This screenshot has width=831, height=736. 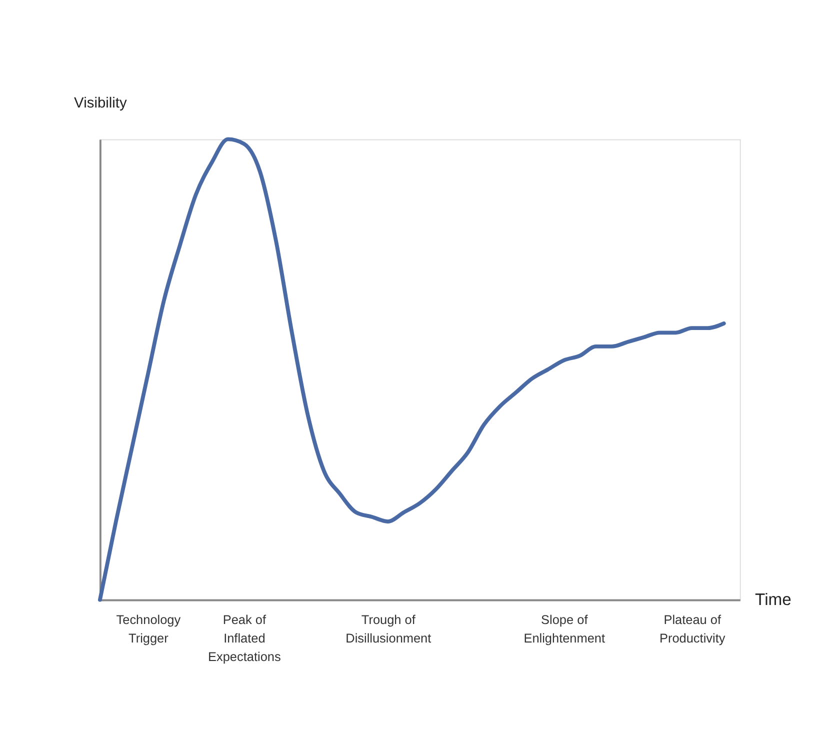 What do you see at coordinates (244, 638) in the screenshot?
I see `x-tick-label: Peak of Inflated Expectations` at bounding box center [244, 638].